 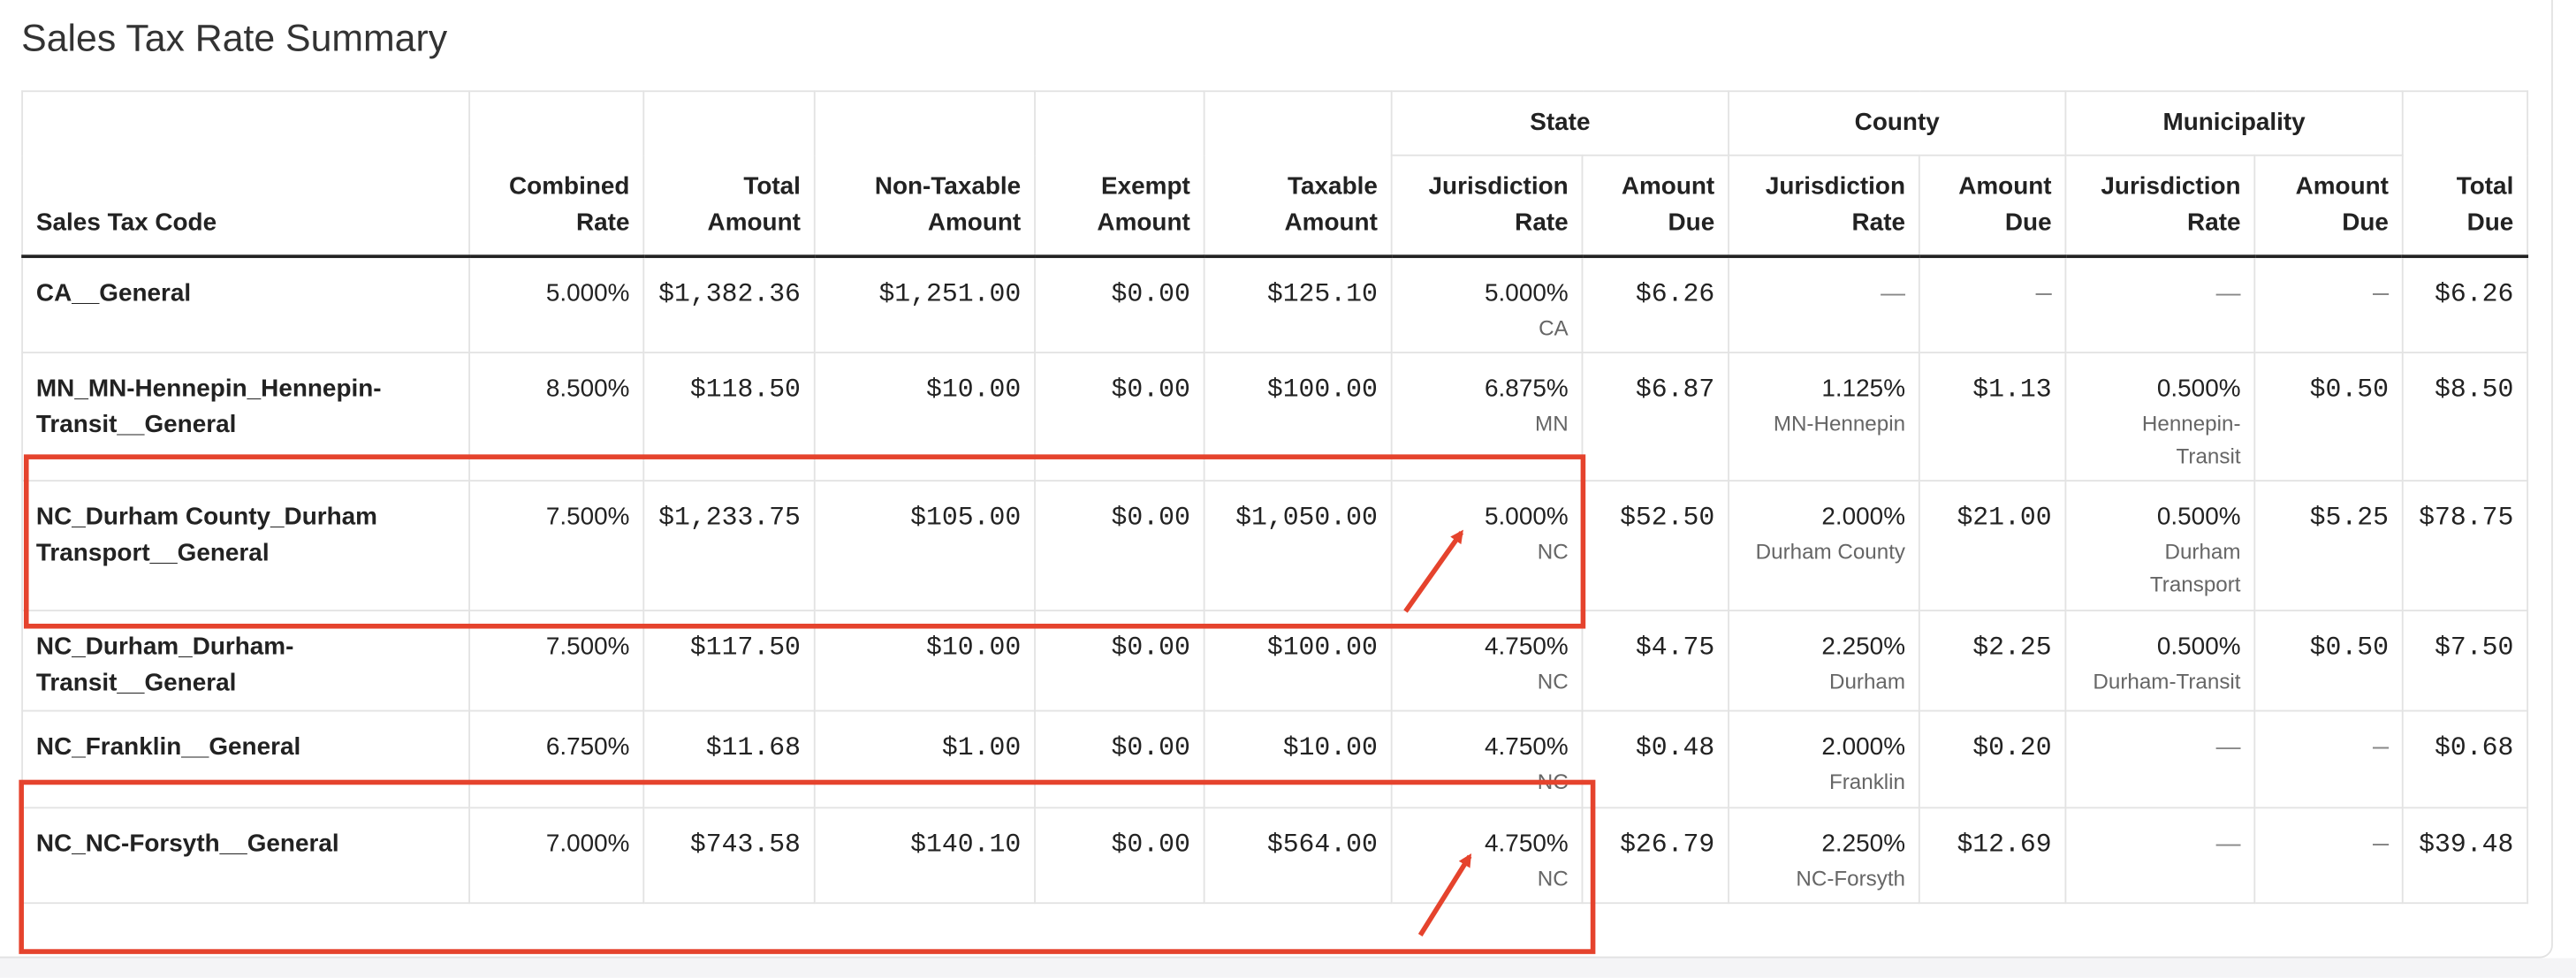 I want to click on column-header: Total Due, so click(x=2465, y=174).